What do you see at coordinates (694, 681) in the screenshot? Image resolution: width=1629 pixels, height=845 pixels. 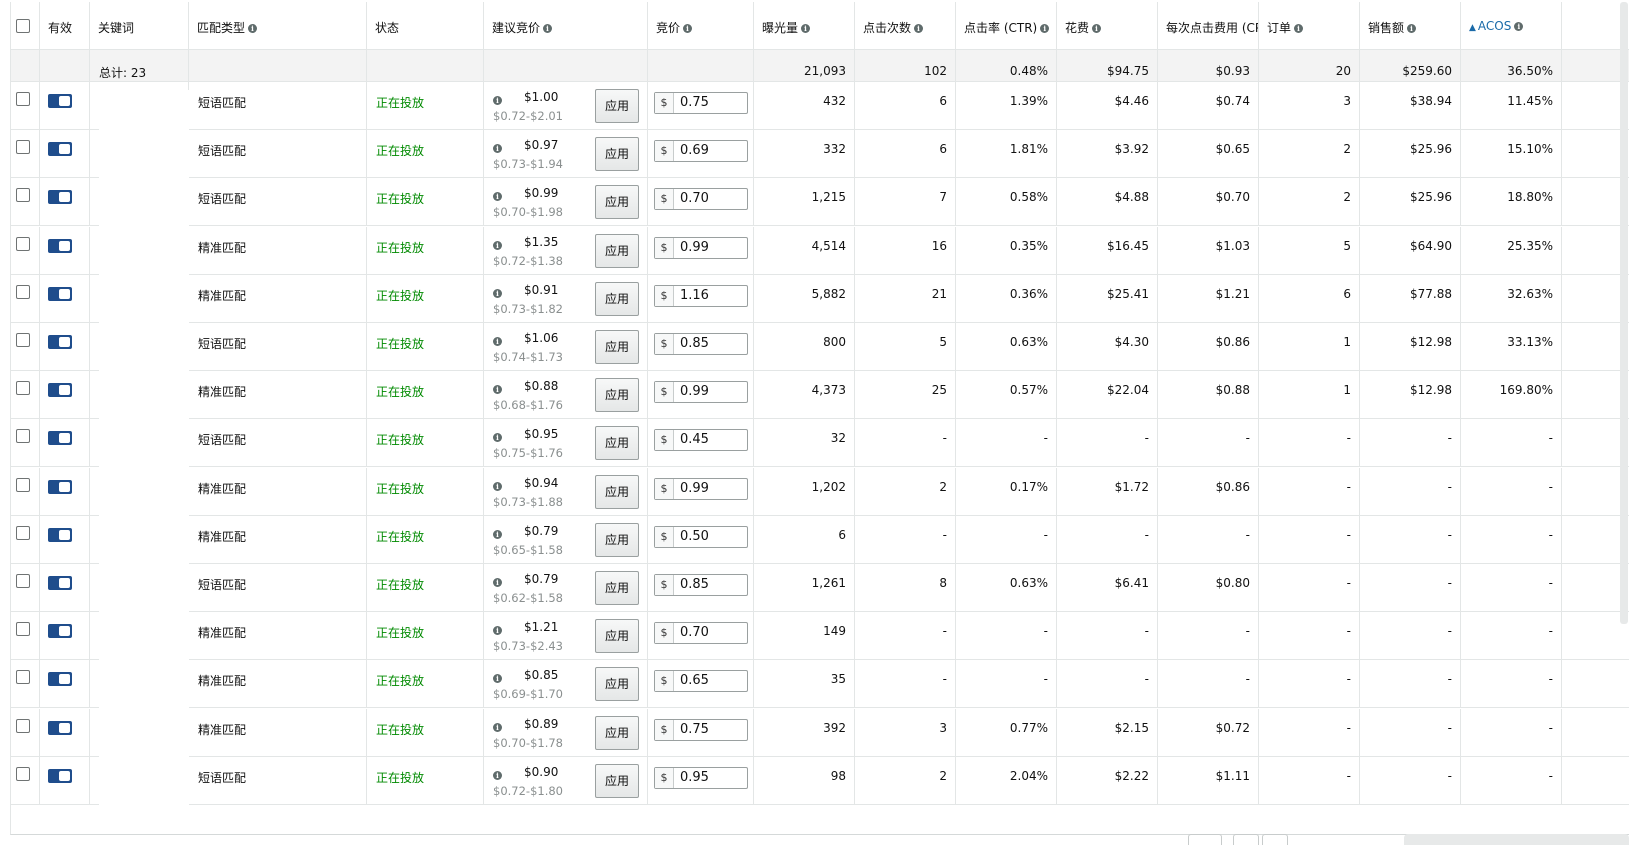 I see `bid-value: 0.65` at bounding box center [694, 681].